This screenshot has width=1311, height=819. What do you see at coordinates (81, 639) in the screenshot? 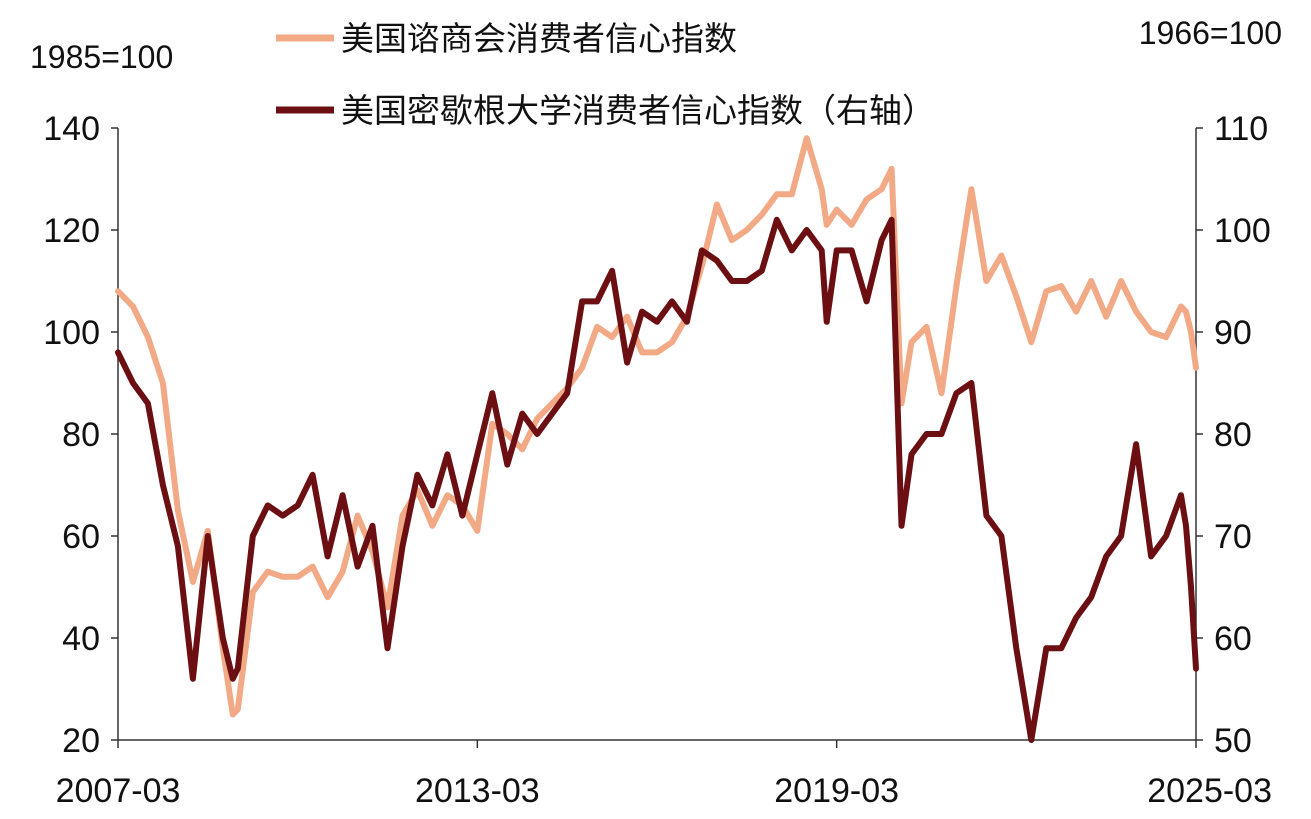
I see `left-y-tick-label: 40` at bounding box center [81, 639].